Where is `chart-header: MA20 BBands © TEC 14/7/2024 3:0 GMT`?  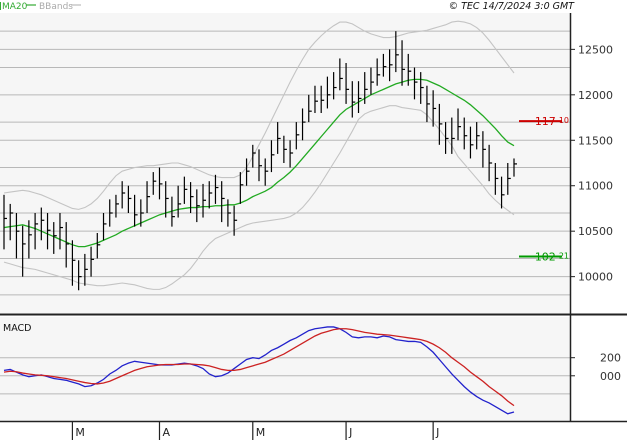
chart-header: MA20 BBands © TEC 14/7/2024 3:0 GMT is located at coordinates (287, 6).